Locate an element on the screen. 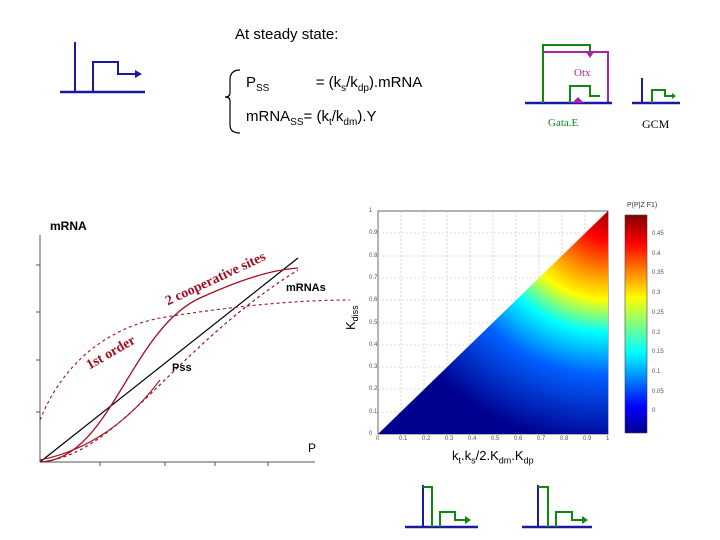  colorbar-tick: 0 is located at coordinates (654, 411).